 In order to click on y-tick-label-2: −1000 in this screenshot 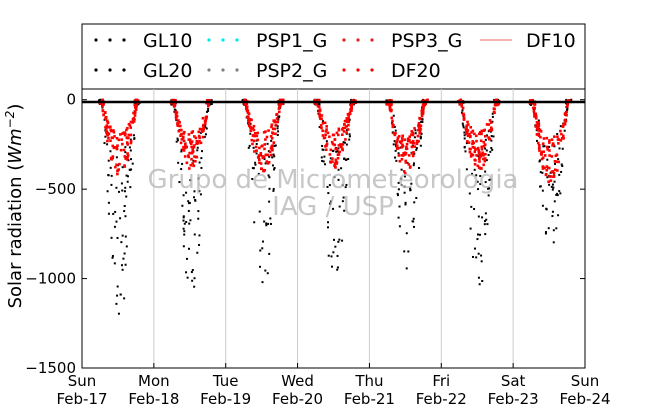, I will do `click(50, 279)`.